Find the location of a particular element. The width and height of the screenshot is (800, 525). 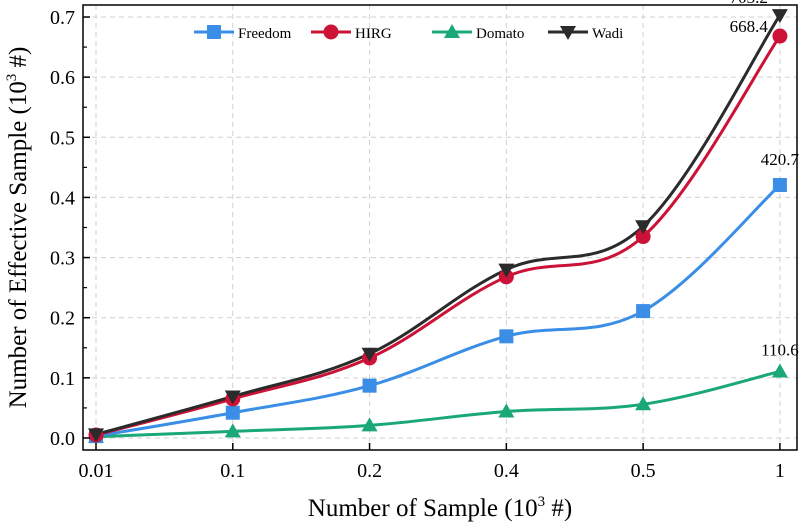

legend-label-wadi: Wadi is located at coordinates (607, 34).